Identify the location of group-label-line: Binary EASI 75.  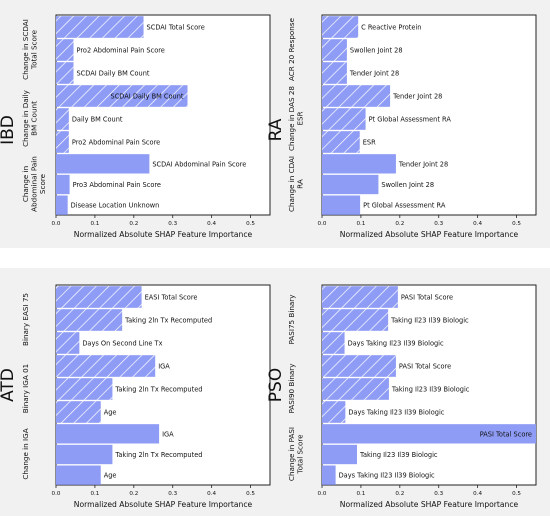
(25, 319).